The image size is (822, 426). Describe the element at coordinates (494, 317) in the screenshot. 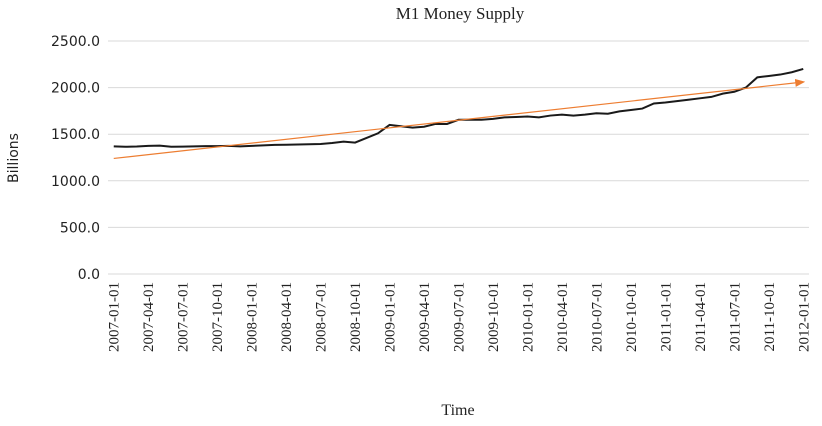

I see `x-tick-label: 2009-10-01` at that location.